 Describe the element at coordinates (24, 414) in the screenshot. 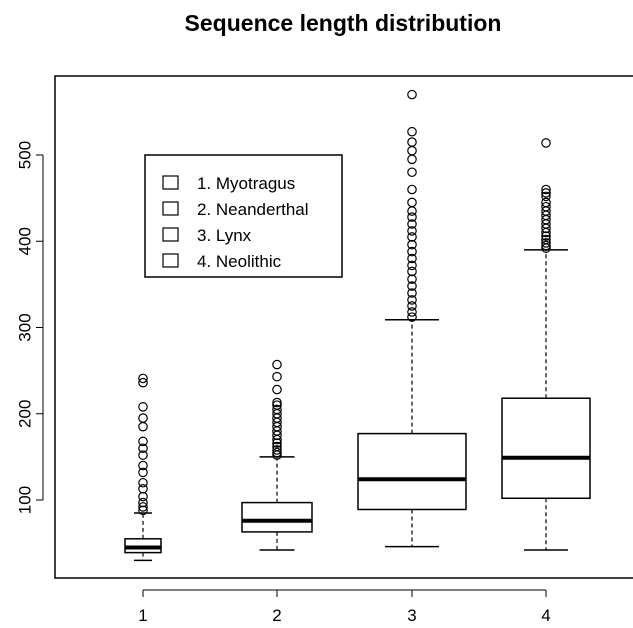

I see `y-tick-label-200: 200` at that location.